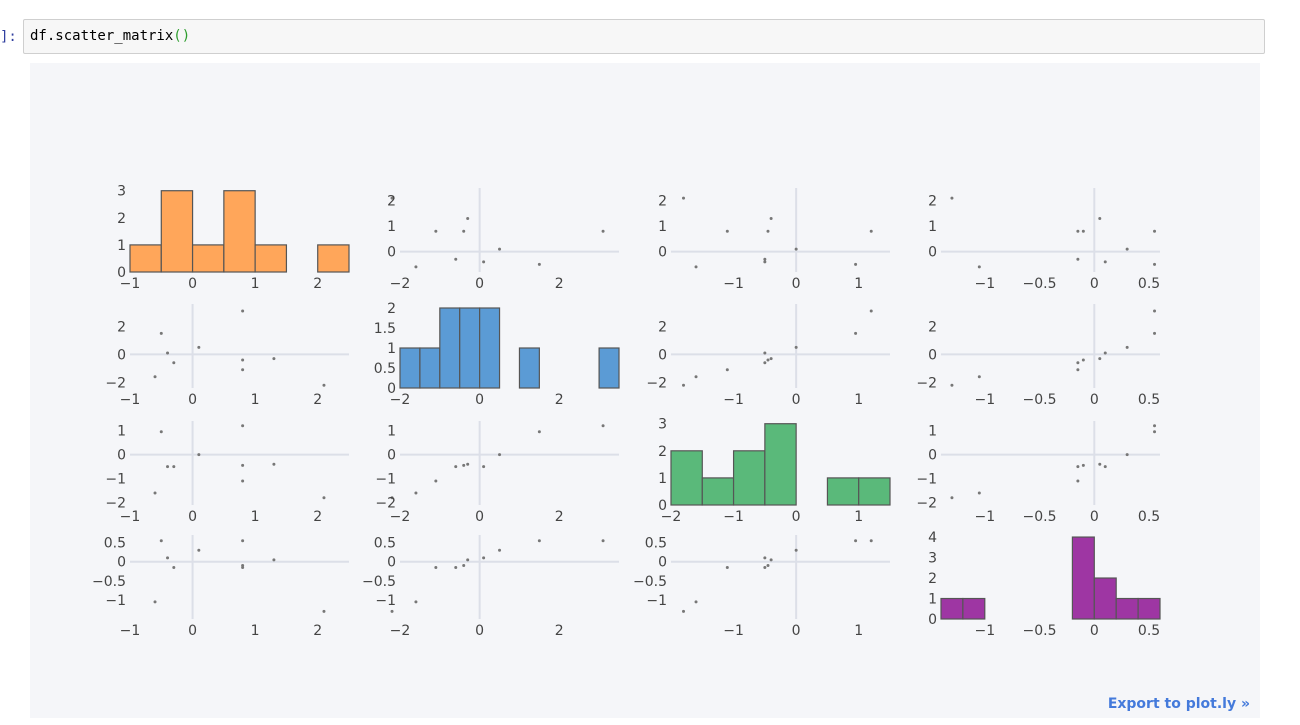 The image size is (1300, 725). What do you see at coordinates (110, 36) in the screenshot?
I see `code-text: df.scatter_matrix()` at bounding box center [110, 36].